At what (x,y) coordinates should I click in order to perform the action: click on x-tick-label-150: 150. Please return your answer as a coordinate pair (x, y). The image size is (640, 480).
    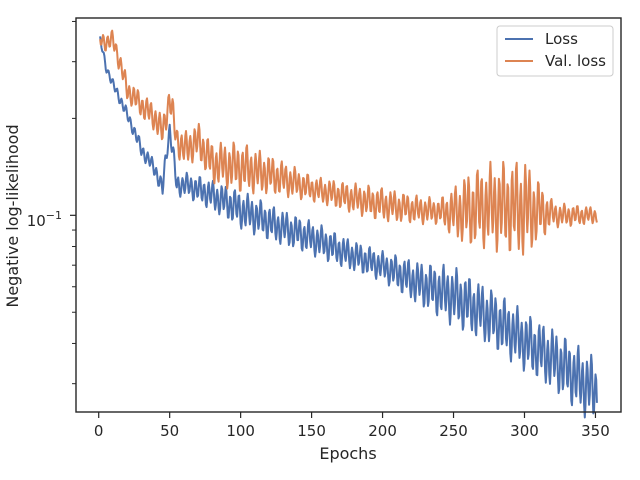
    Looking at the image, I should click on (311, 431).